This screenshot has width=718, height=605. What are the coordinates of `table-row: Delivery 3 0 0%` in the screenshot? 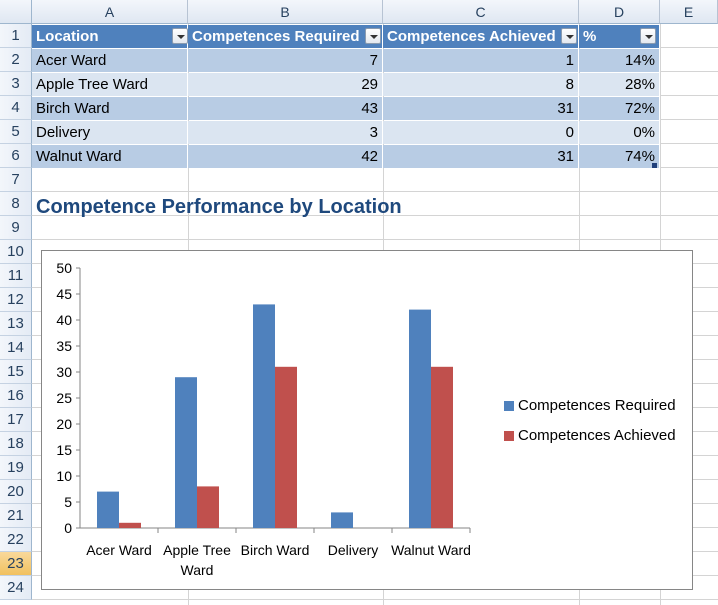 It's located at (346, 132).